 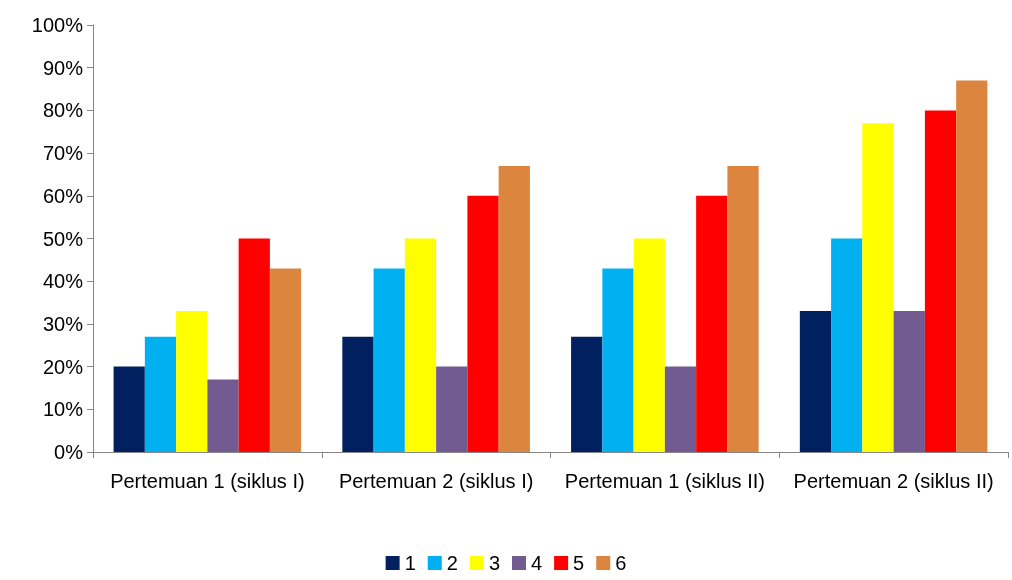 I want to click on y-tick-label: 30%, so click(x=63, y=323).